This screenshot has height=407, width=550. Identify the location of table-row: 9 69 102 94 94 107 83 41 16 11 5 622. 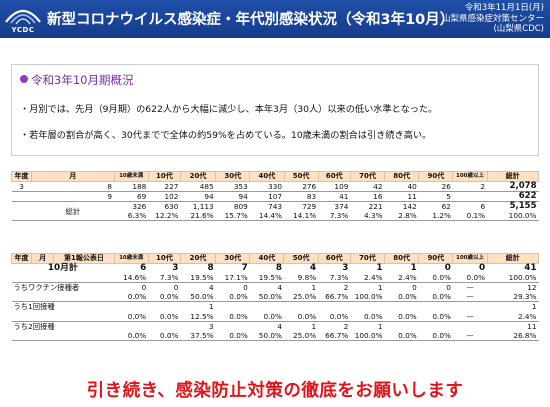
(275, 197).